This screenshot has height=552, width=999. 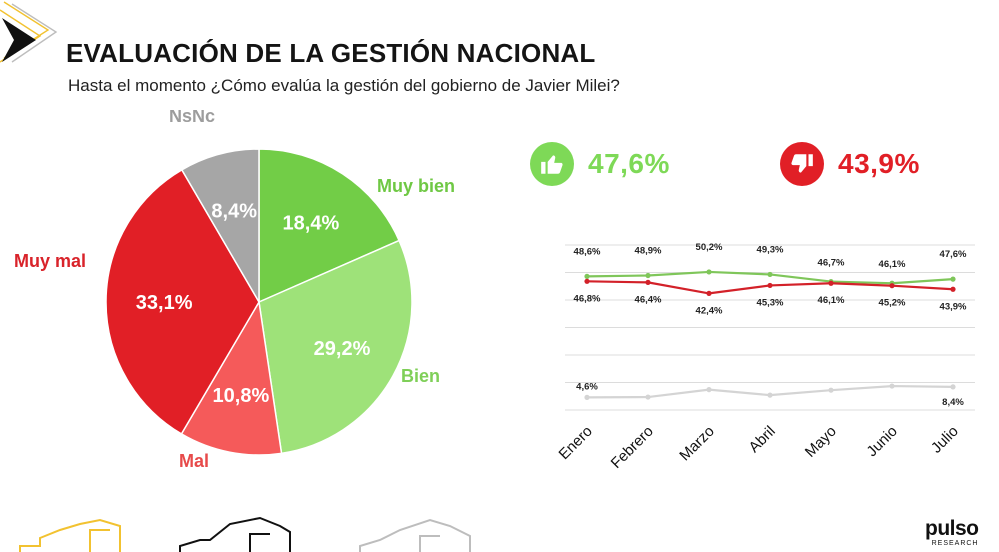 I want to click on pie-value-label-bien: 29,2%, so click(x=342, y=349).